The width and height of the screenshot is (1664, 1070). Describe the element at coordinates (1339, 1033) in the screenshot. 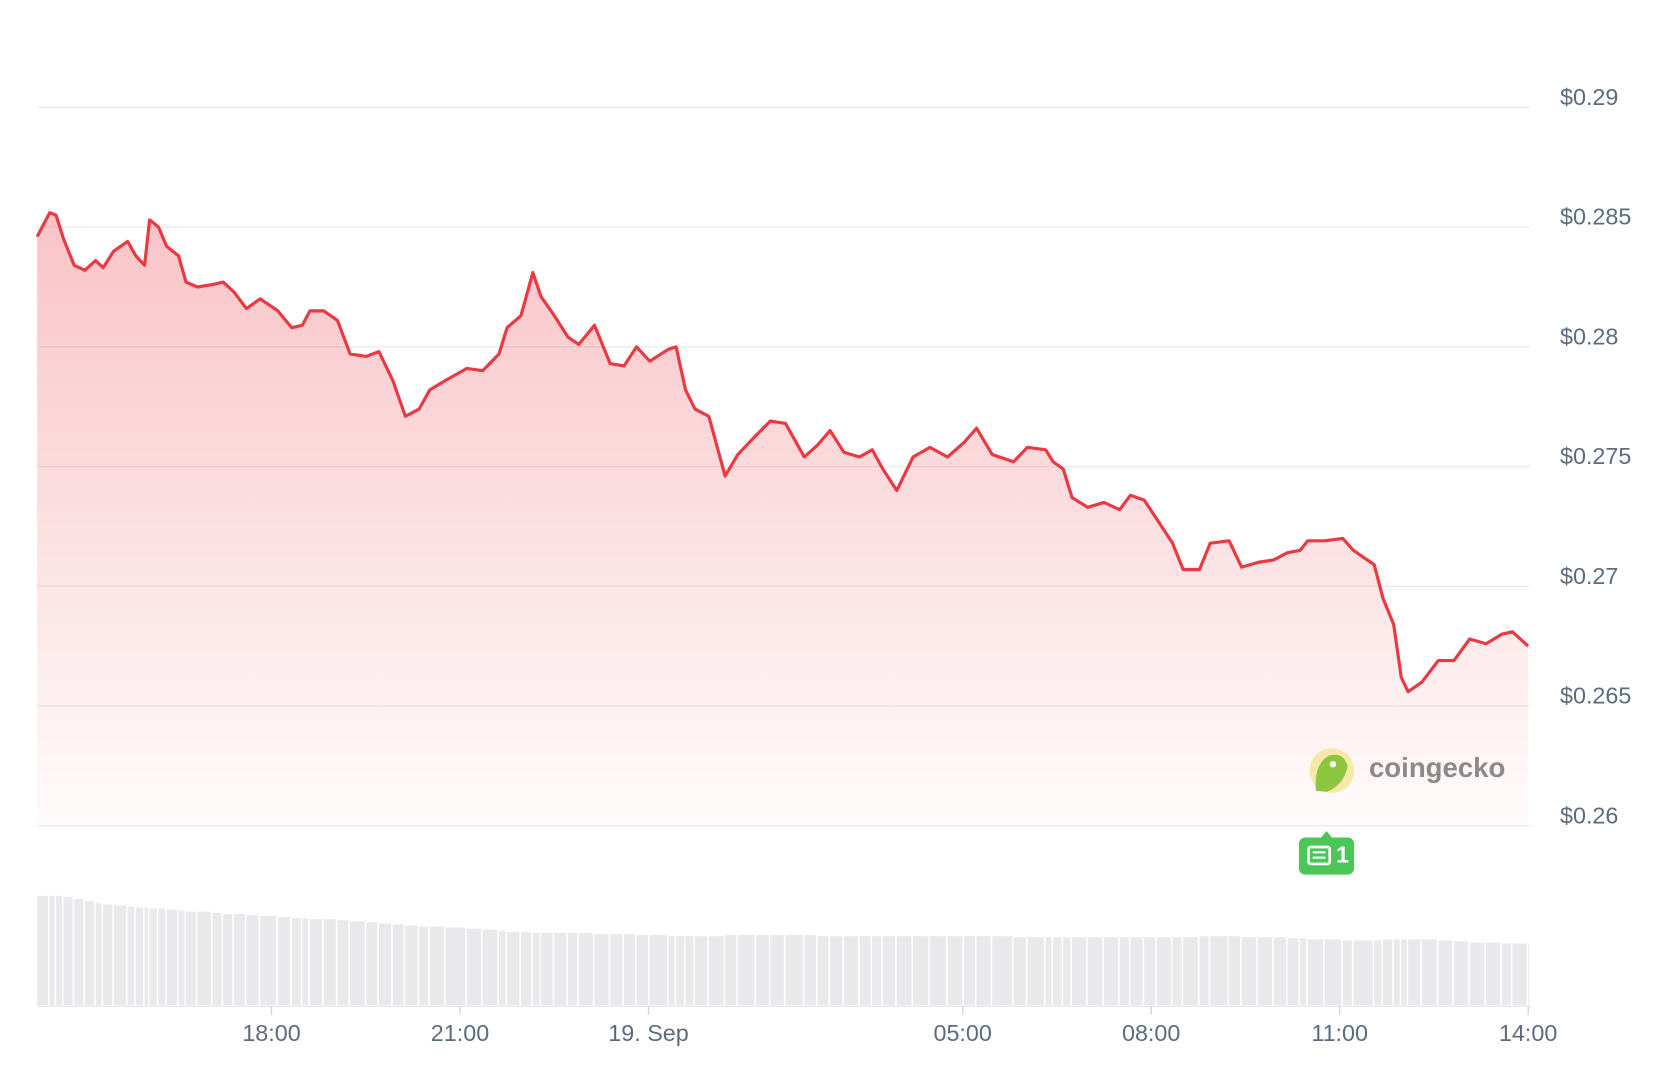

I see `x-tick-label: 11:00` at that location.